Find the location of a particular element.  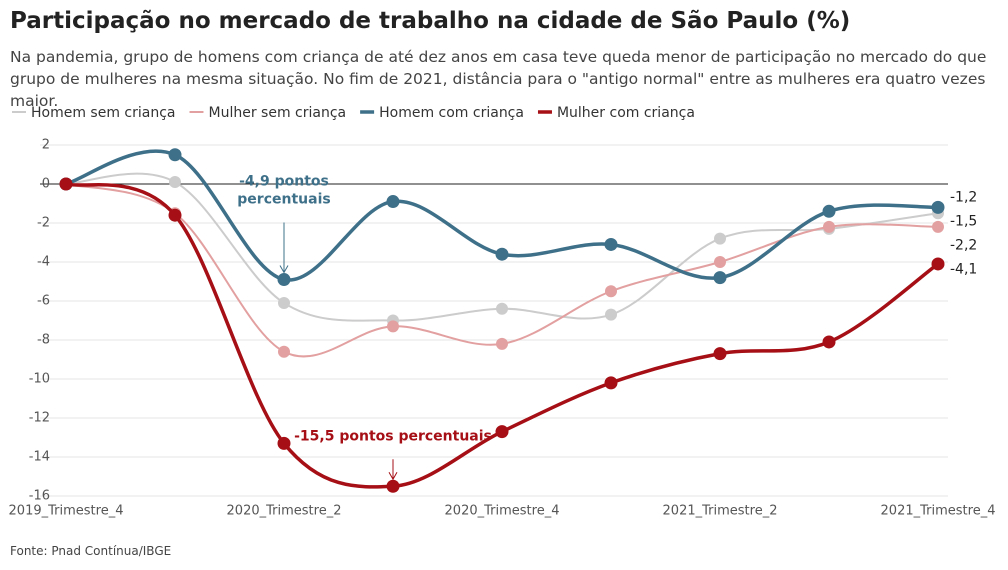

legend-label: Homem com criança is located at coordinates (451, 113).